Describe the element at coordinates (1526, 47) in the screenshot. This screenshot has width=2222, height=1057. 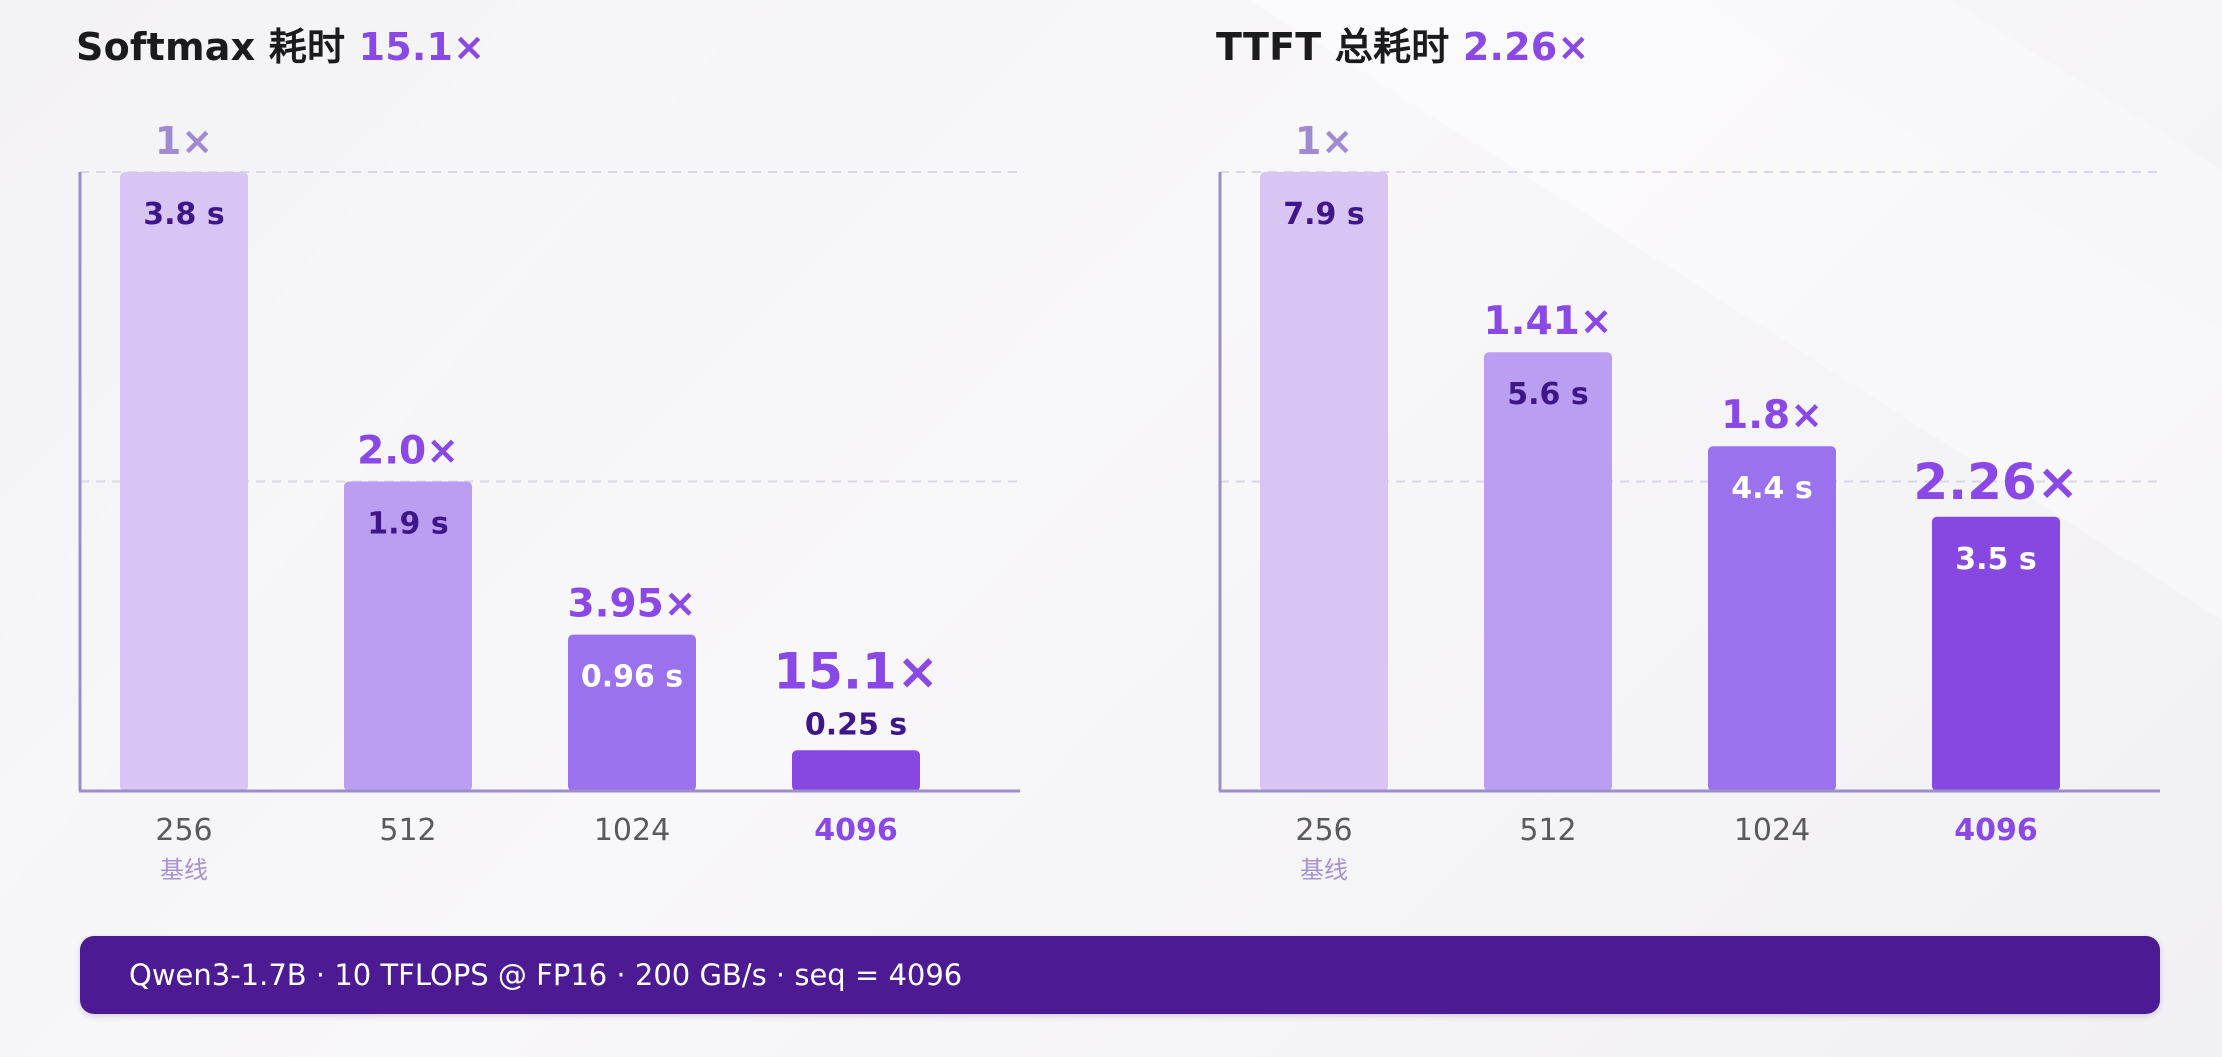
I see `ttft-title-highlight: 2.26×` at that location.